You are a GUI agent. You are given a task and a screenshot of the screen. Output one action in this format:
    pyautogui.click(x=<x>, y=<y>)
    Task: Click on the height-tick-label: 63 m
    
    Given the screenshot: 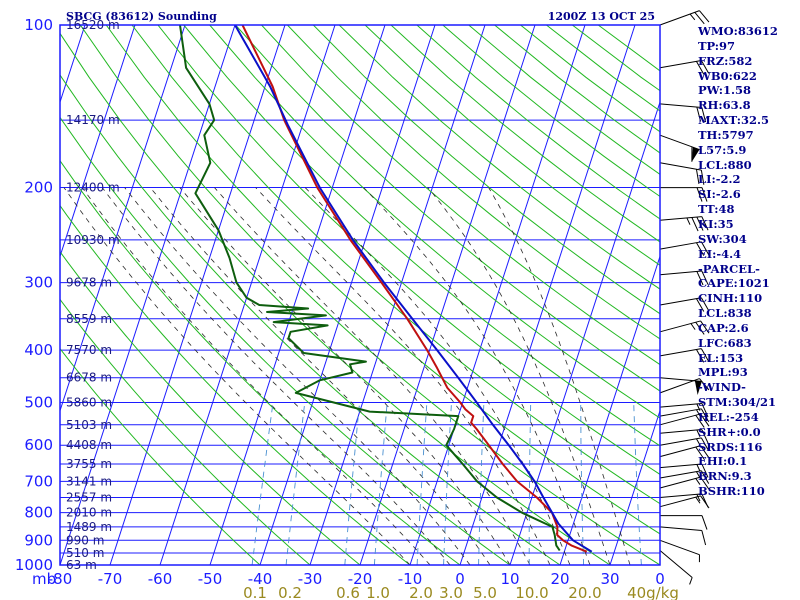 What is the action you would take?
    pyautogui.click(x=81, y=565)
    